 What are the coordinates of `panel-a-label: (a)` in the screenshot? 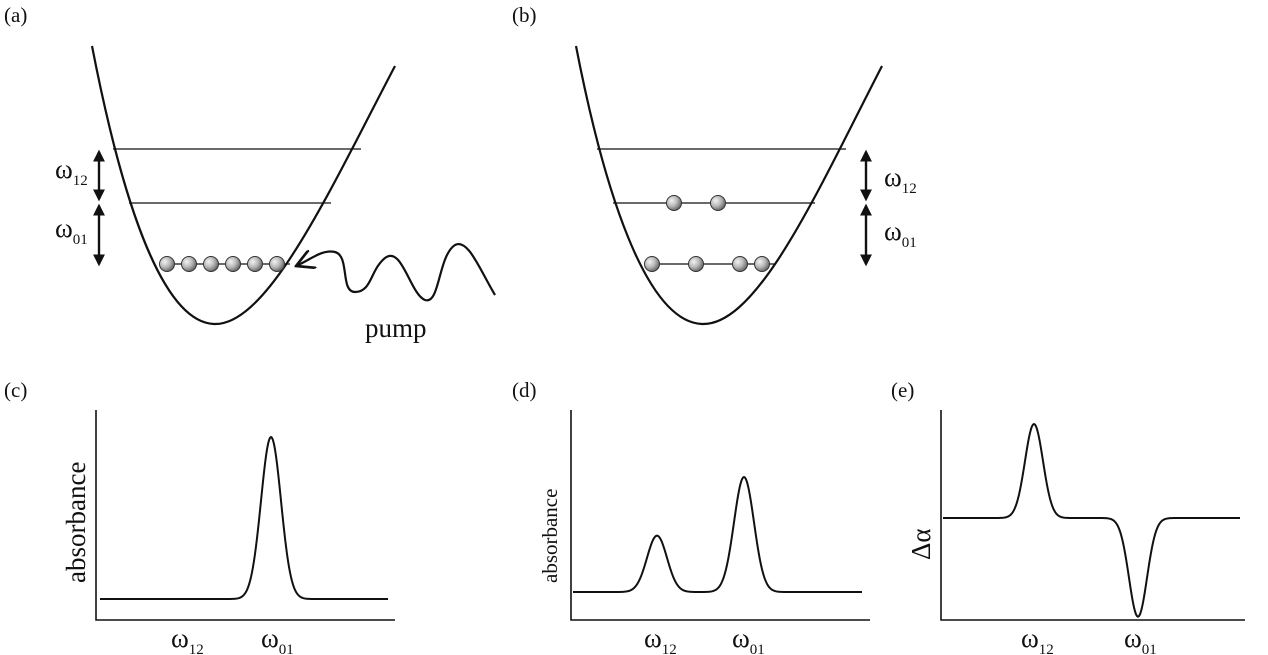 It's located at (15, 15).